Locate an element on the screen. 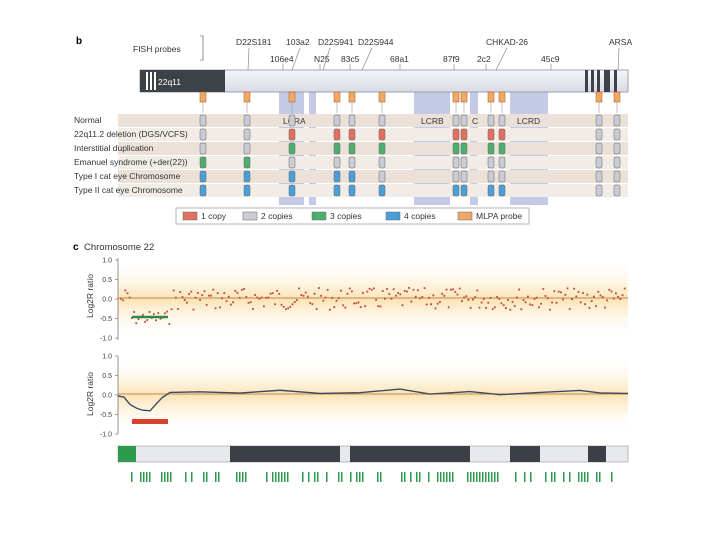 The image size is (720, 540). row-label: Type I cat eye Chromosome is located at coordinates (127, 176).